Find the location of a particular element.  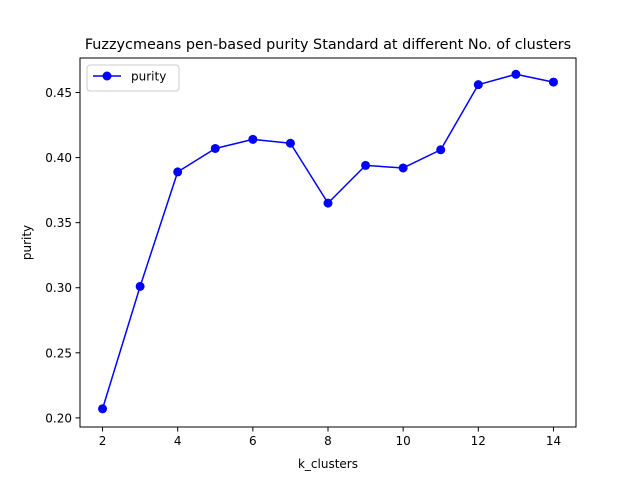

y-tick-label: 0.45 is located at coordinates (58, 93).